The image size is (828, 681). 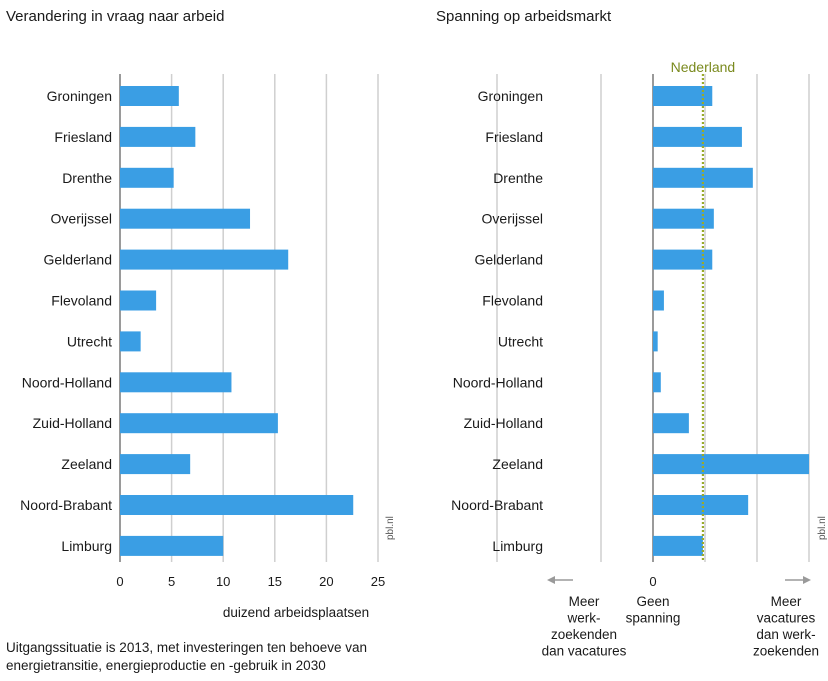 What do you see at coordinates (584, 601) in the screenshot?
I see `left-axis-caption: Meer` at bounding box center [584, 601].